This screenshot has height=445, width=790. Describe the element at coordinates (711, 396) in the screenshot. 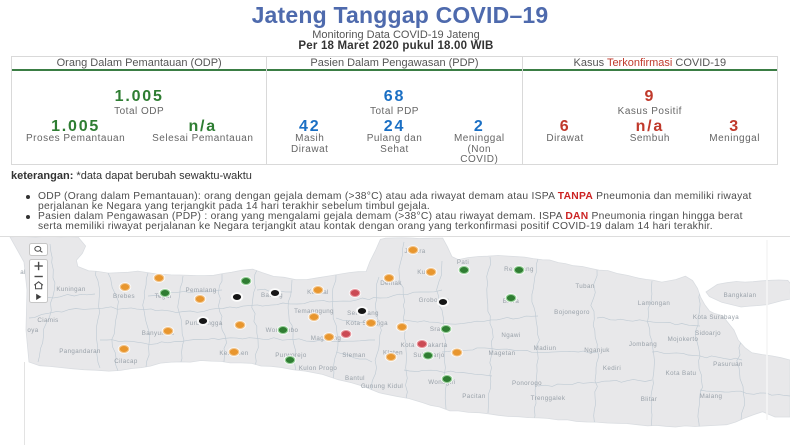

I see `svg-text: Malang` at that location.